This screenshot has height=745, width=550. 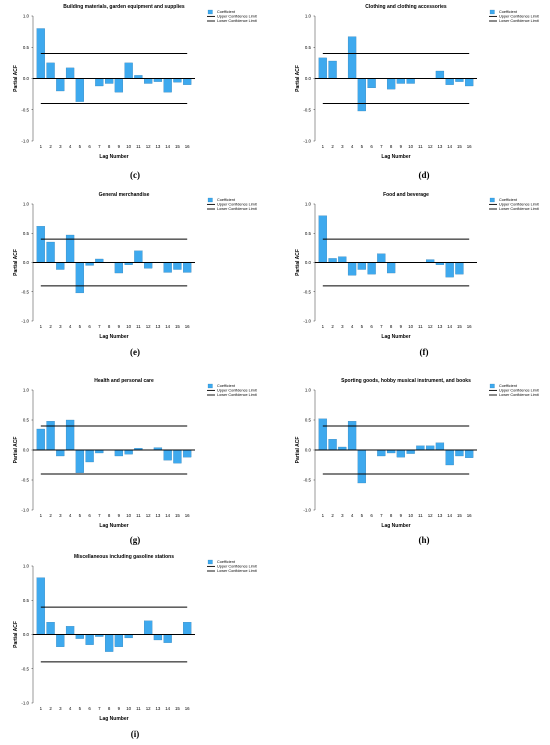 I want to click on legend-entry: Coefficient, so click(x=226, y=200).